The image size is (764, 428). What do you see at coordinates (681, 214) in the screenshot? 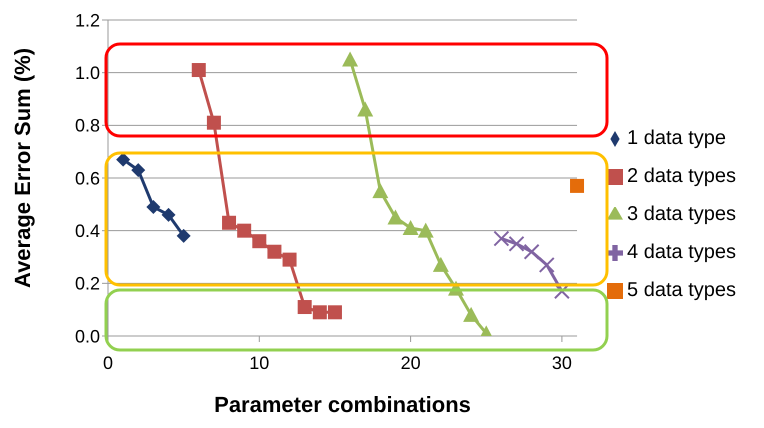
I see `legend-label: 3 data types` at bounding box center [681, 214].